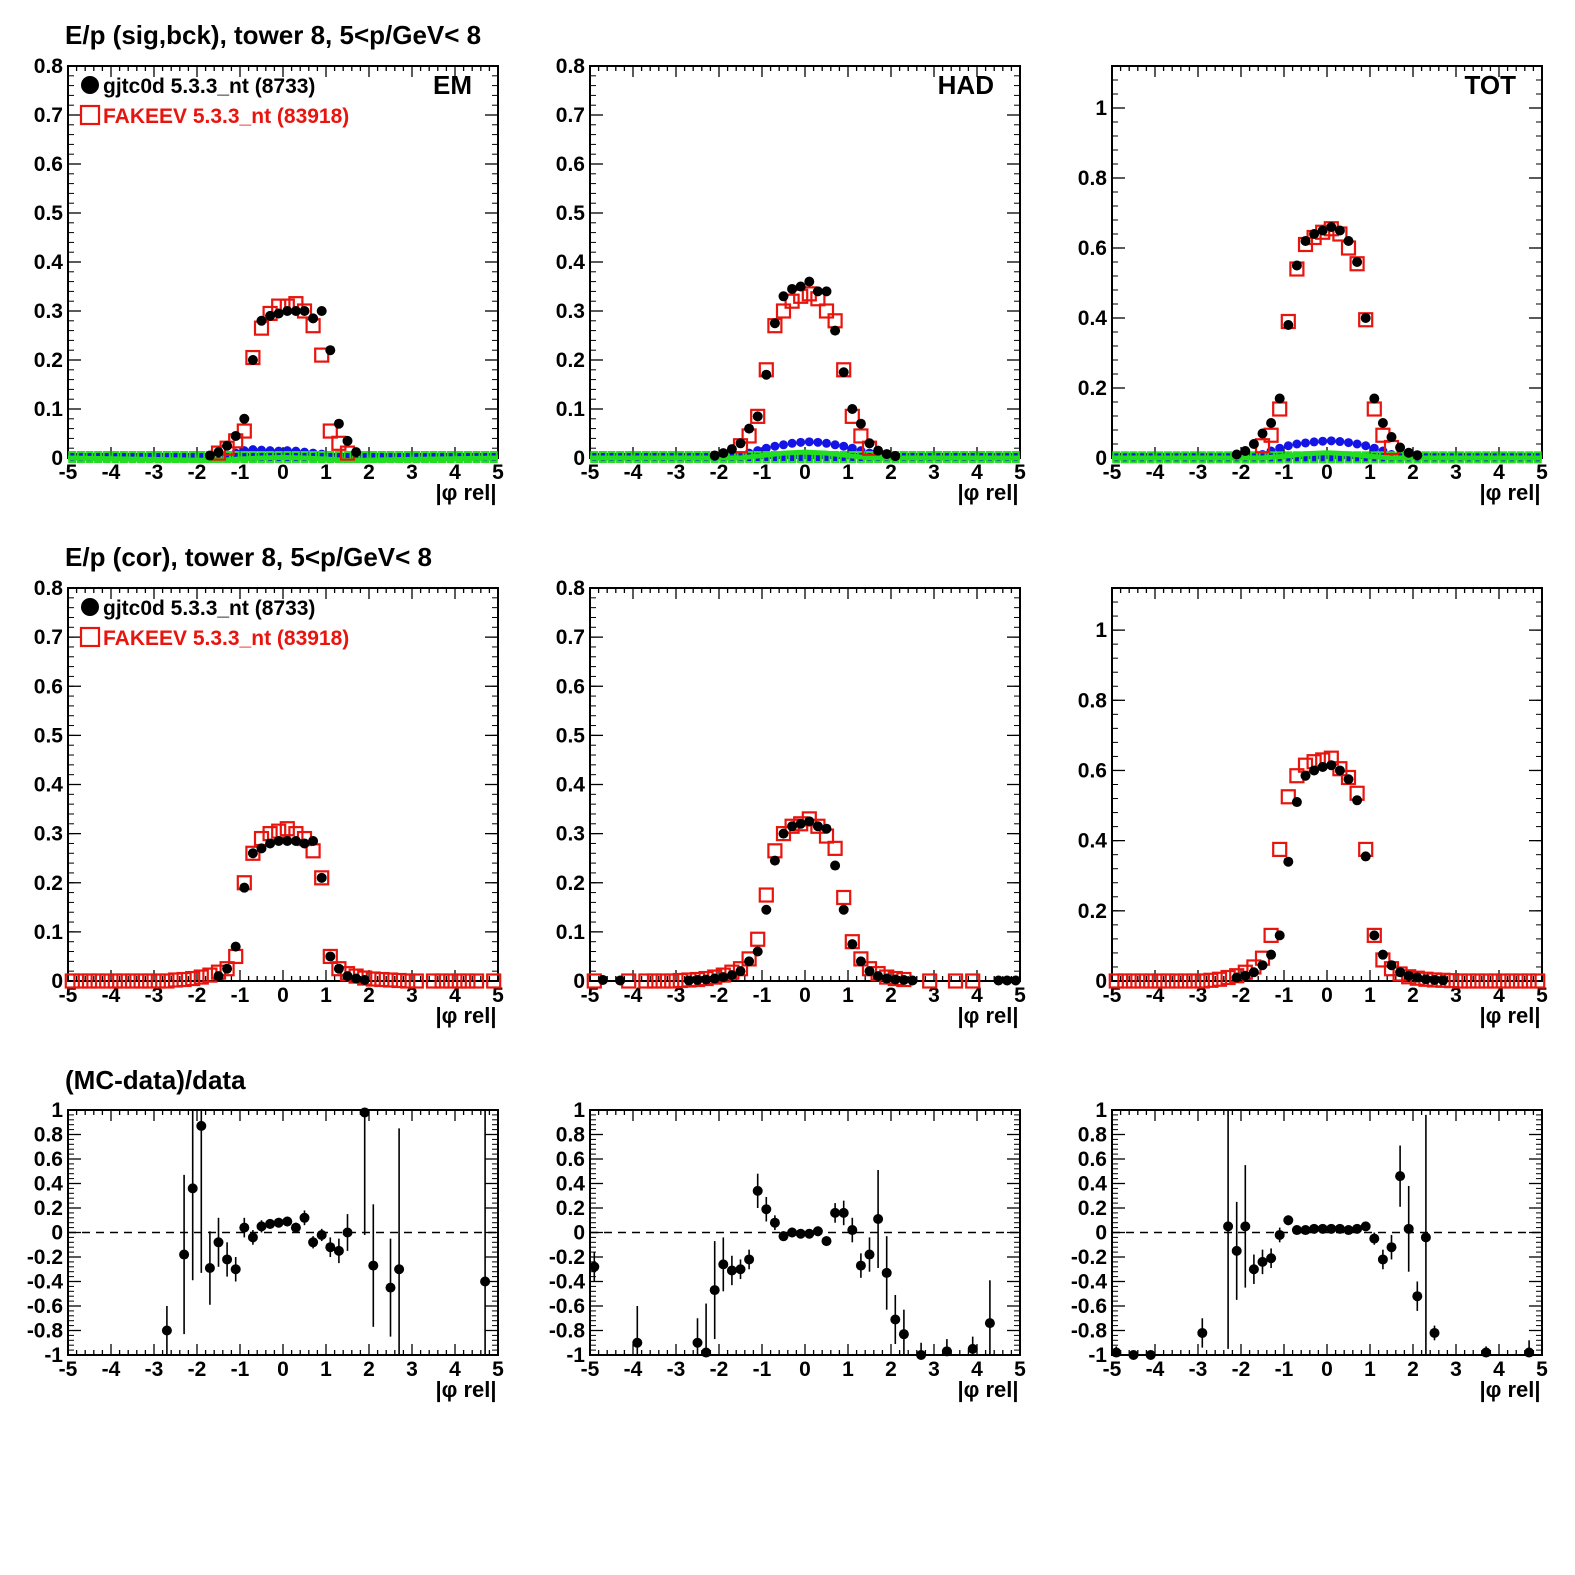  Describe the element at coordinates (90, 637) in the screenshot. I see `legend-mc-marker` at that location.